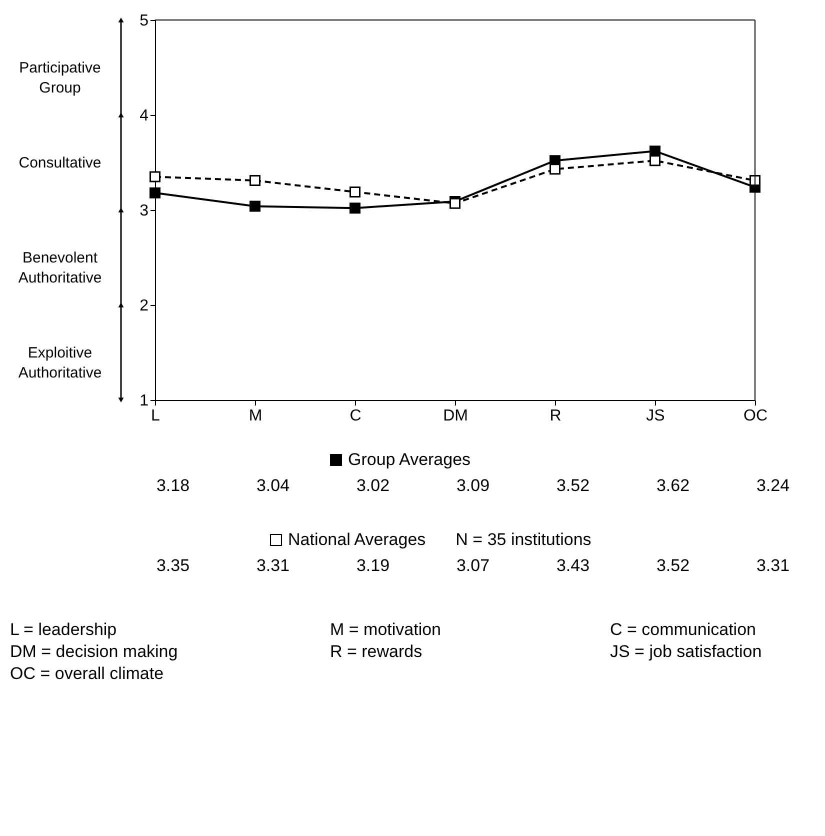 The image size is (825, 836). I want to click on text: L = leadership, so click(63, 630).